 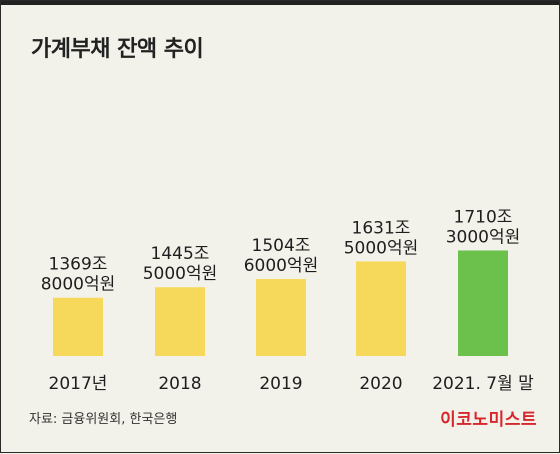 What do you see at coordinates (78, 384) in the screenshot?
I see `x-tick-label-0: 2017년` at bounding box center [78, 384].